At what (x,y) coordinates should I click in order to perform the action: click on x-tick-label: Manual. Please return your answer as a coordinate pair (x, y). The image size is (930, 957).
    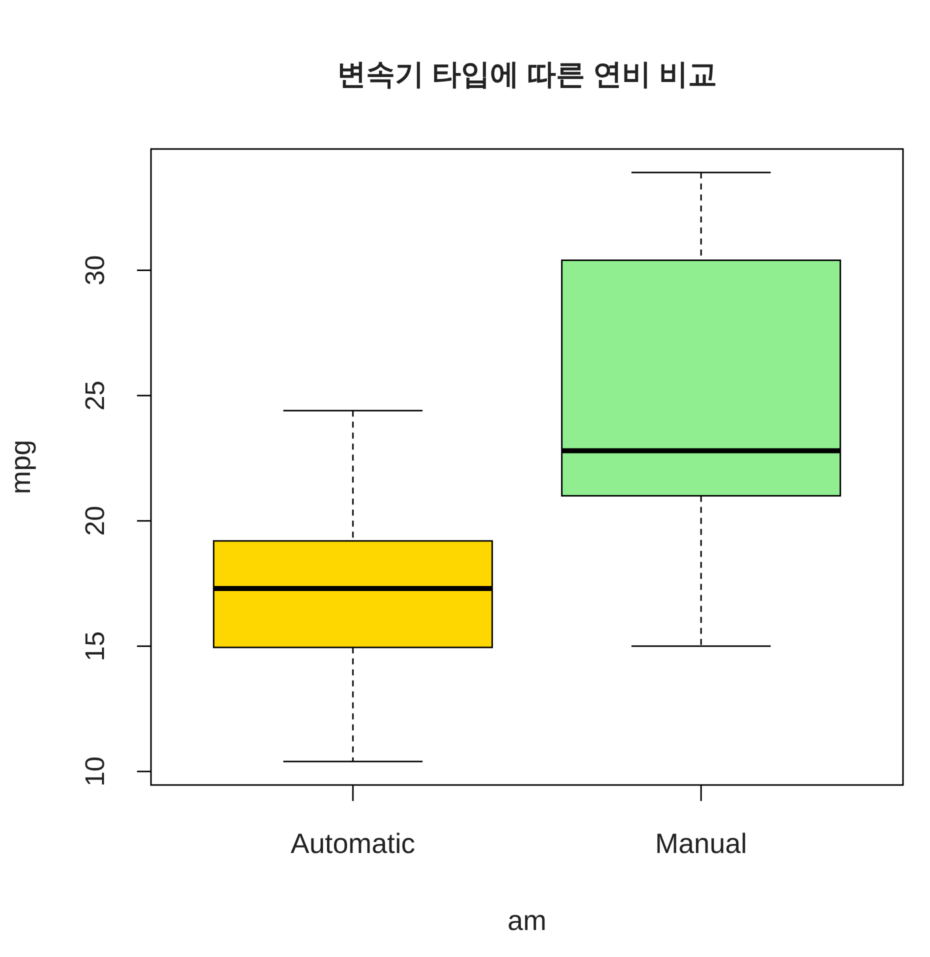
    Looking at the image, I should click on (701, 843).